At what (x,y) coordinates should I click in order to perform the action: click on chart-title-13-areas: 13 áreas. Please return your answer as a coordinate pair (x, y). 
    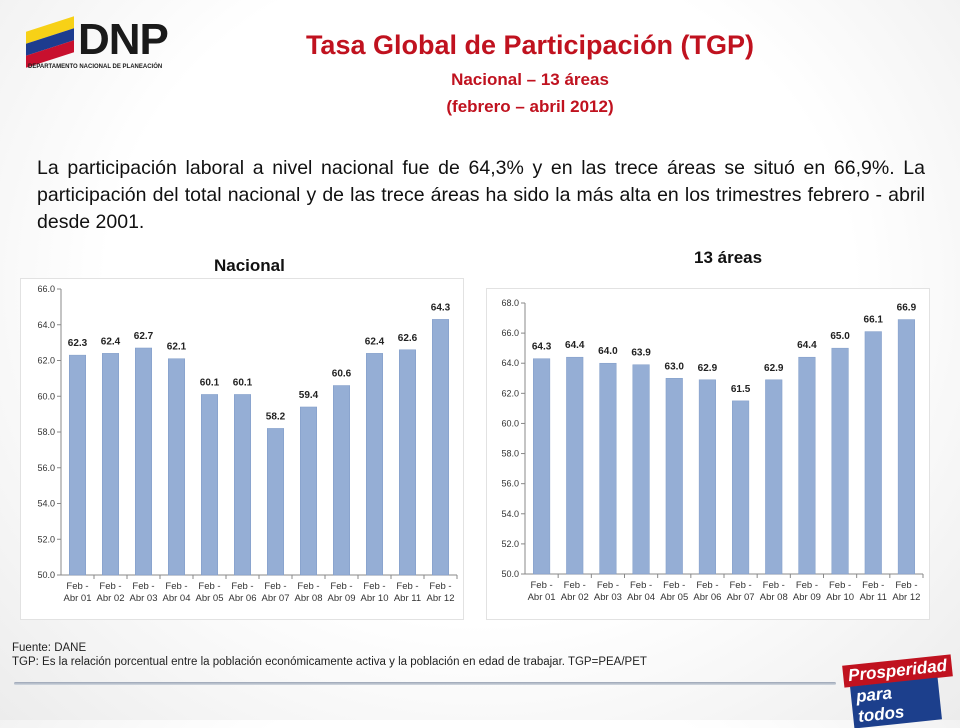
    Looking at the image, I should click on (728, 257).